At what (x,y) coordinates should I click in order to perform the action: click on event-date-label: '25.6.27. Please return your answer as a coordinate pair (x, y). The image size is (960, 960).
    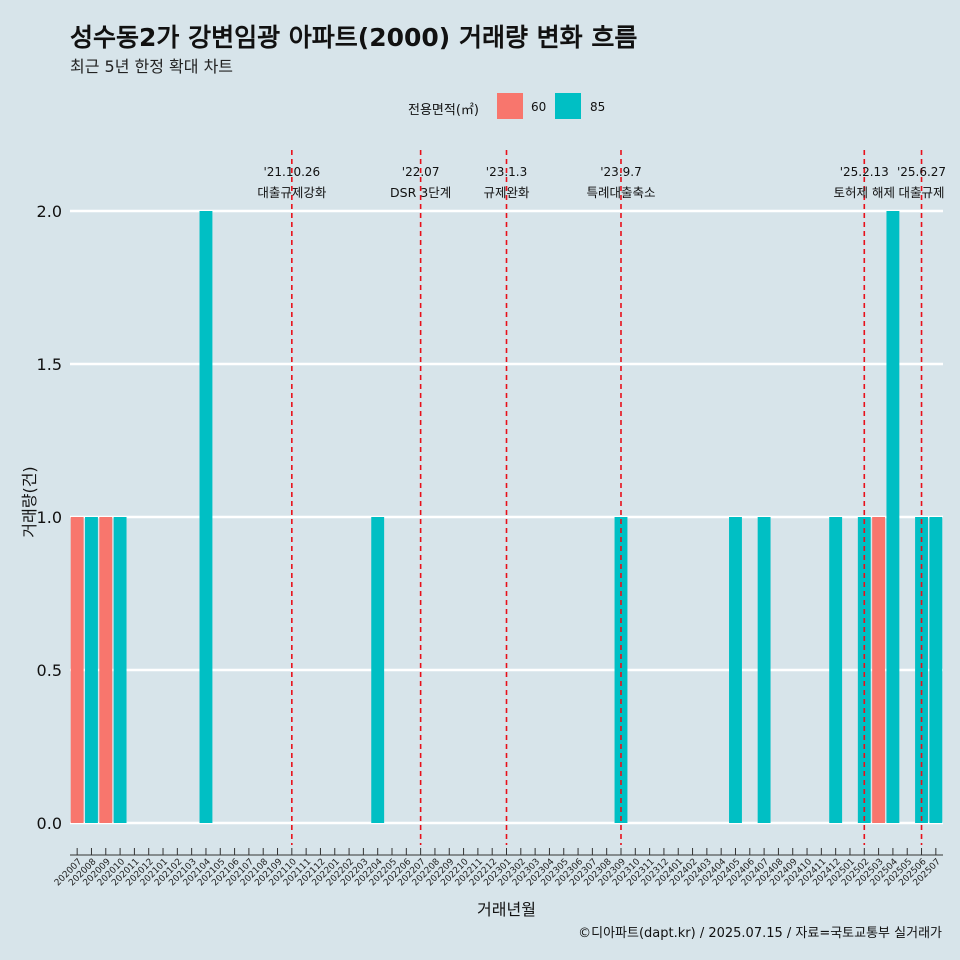
    Looking at the image, I should click on (921, 172).